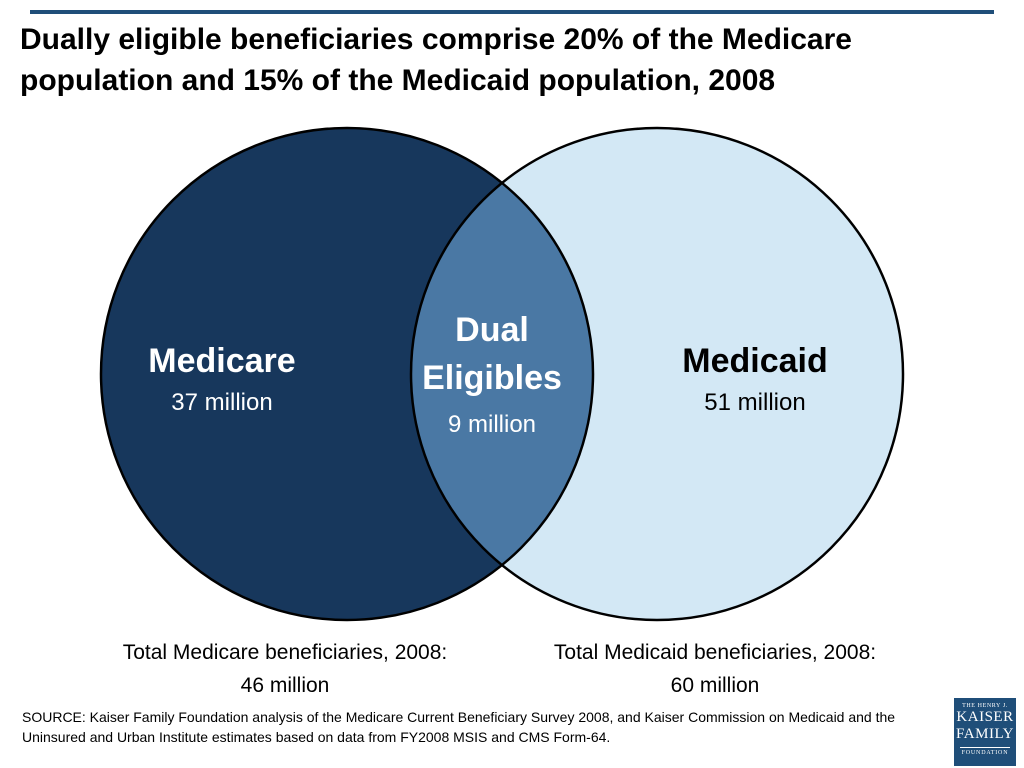 This screenshot has height=768, width=1024. What do you see at coordinates (492, 424) in the screenshot?
I see `dual-eligibles-value: 9 million` at bounding box center [492, 424].